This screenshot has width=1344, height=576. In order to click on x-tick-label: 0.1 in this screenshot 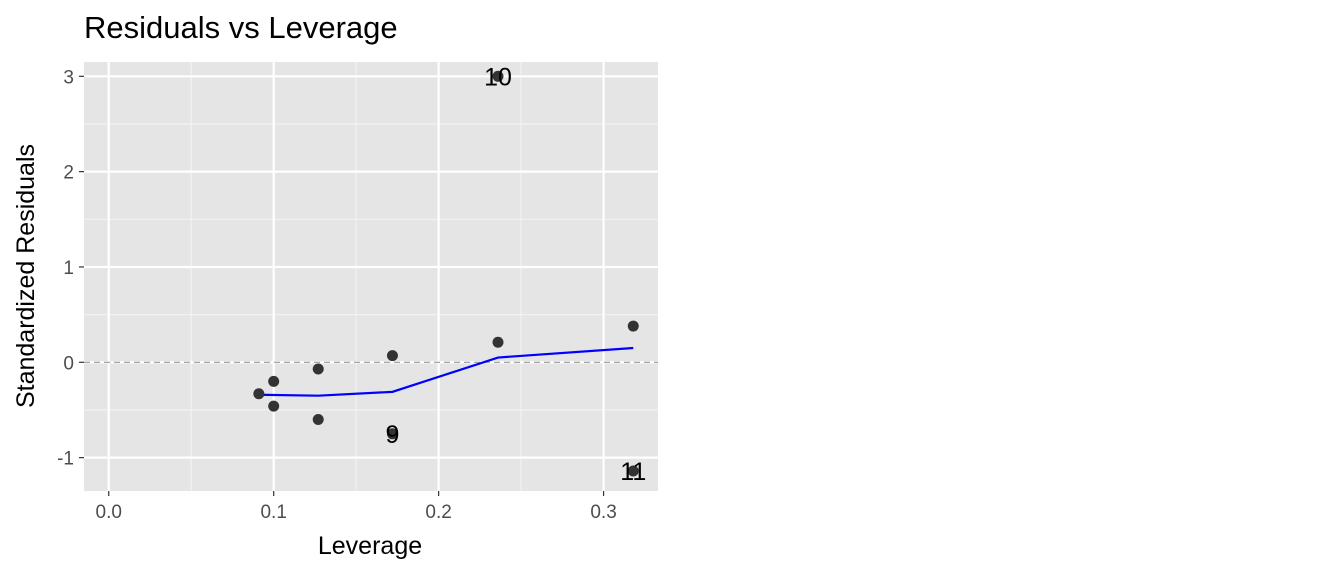, I will do `click(273, 512)`.